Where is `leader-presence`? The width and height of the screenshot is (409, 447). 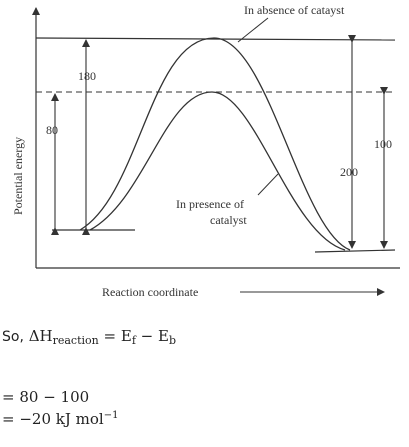 leader-presence is located at coordinates (268, 184).